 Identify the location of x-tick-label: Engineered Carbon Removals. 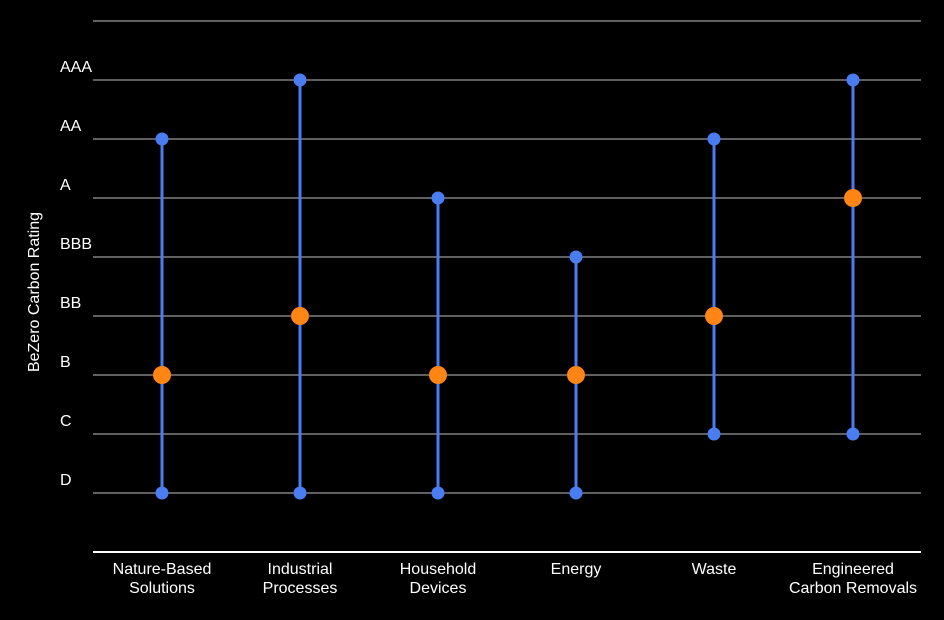
(853, 579).